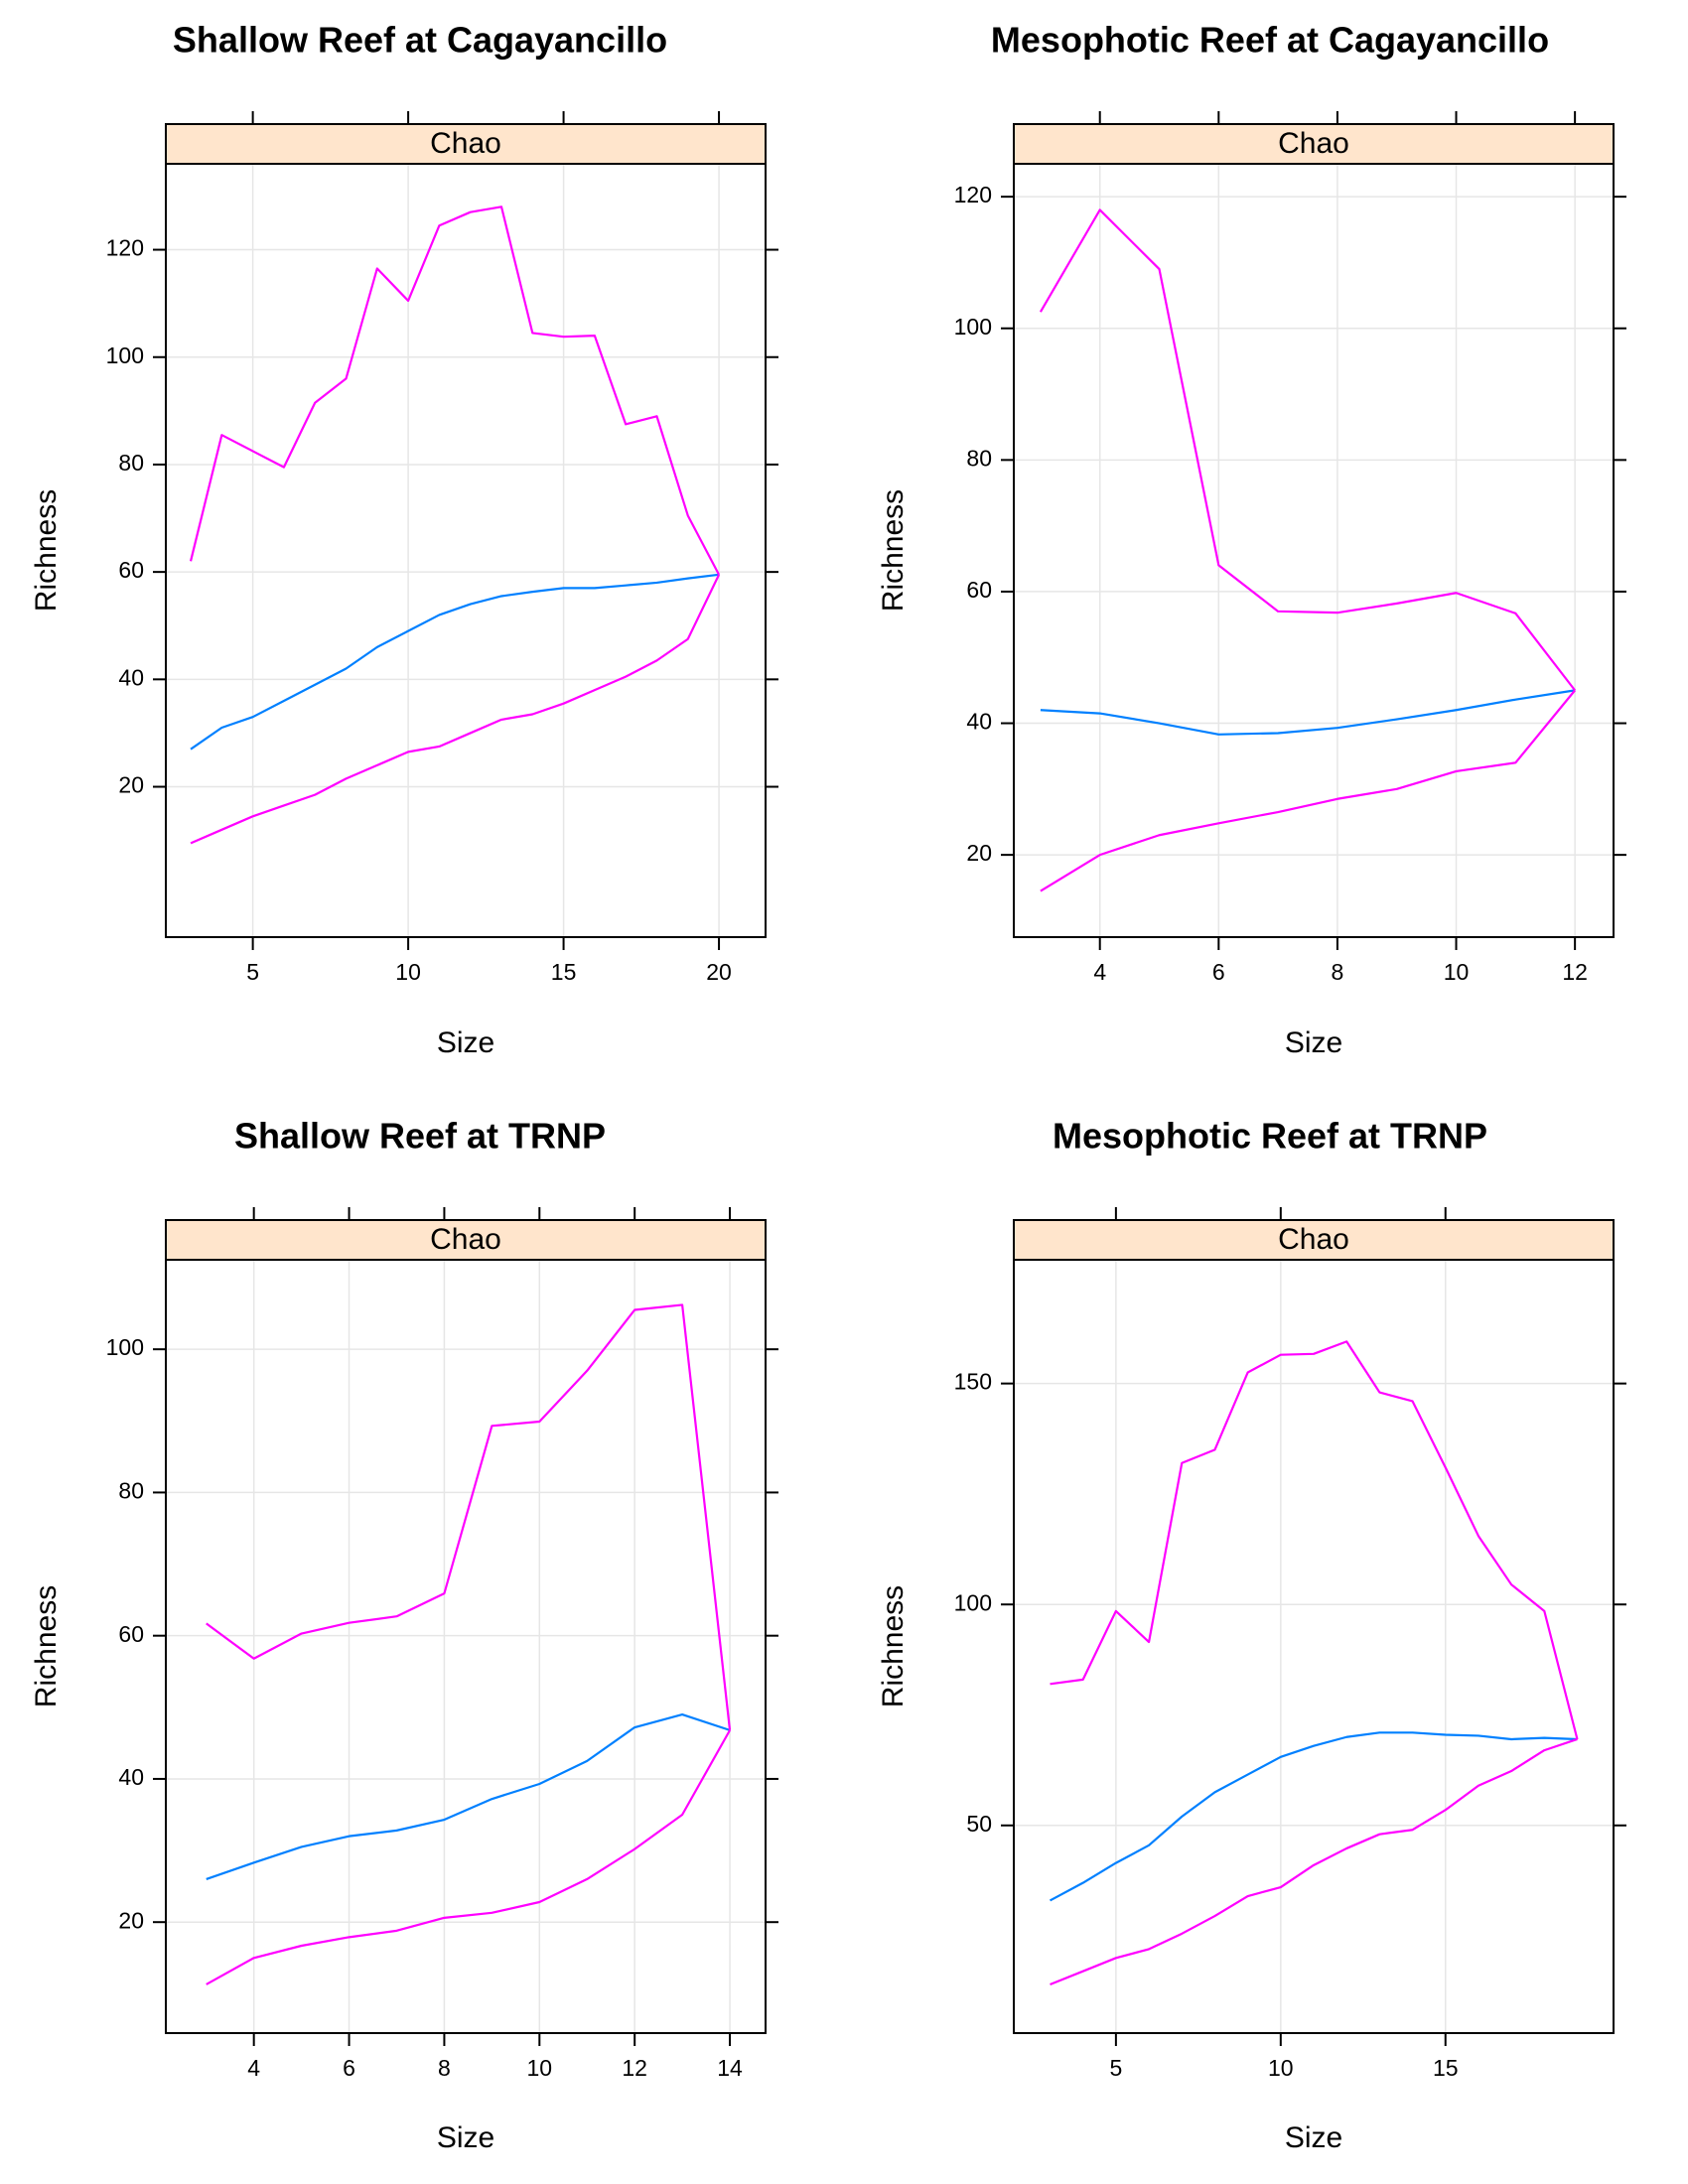 The width and height of the screenshot is (1688, 2184). I want to click on x-tick-label: 20, so click(719, 972).